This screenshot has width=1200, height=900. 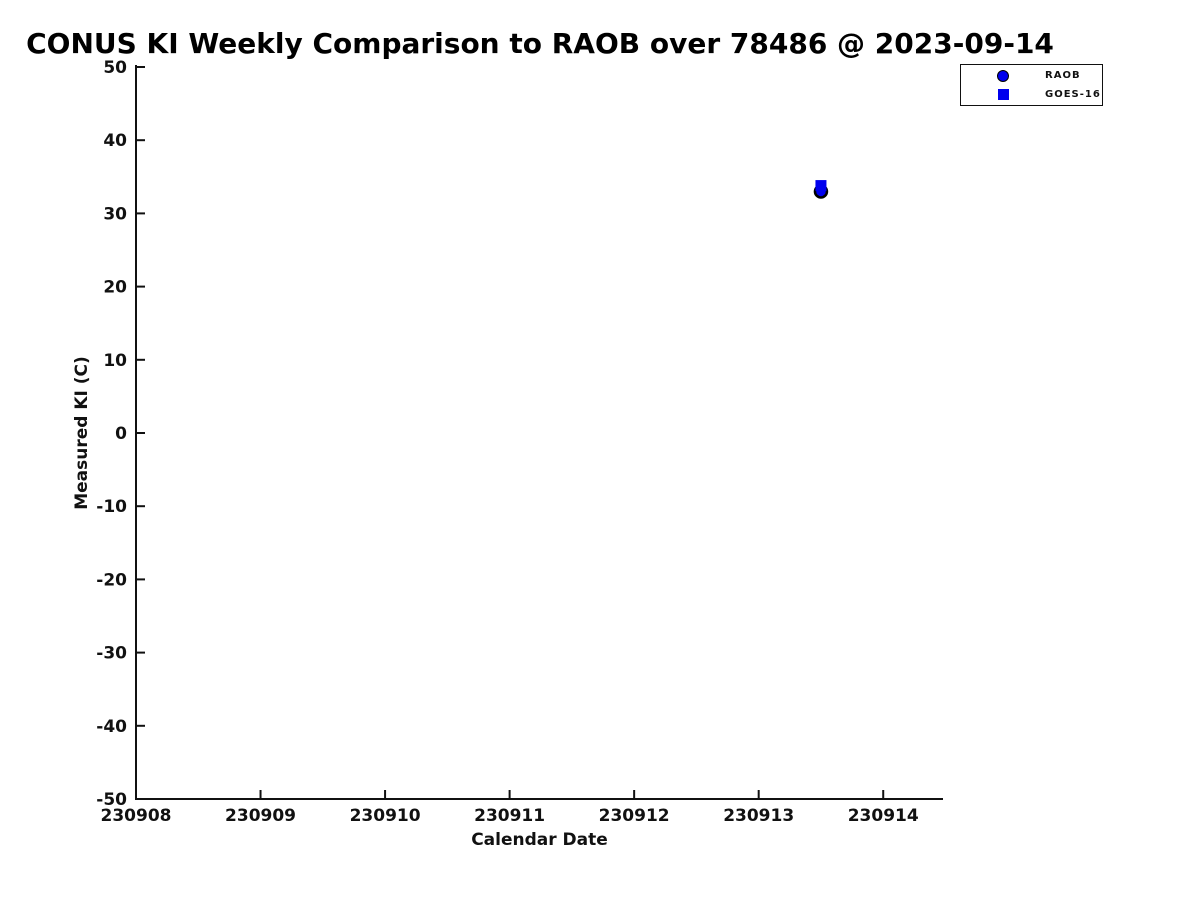 What do you see at coordinates (385, 816) in the screenshot?
I see `x-tick-label: 230910` at bounding box center [385, 816].